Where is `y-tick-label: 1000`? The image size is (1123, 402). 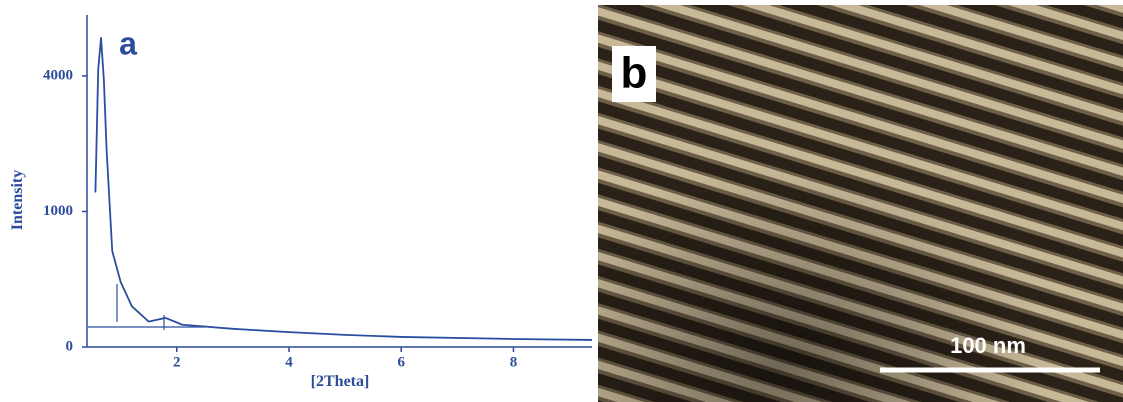
y-tick-label: 1000 is located at coordinates (58, 211).